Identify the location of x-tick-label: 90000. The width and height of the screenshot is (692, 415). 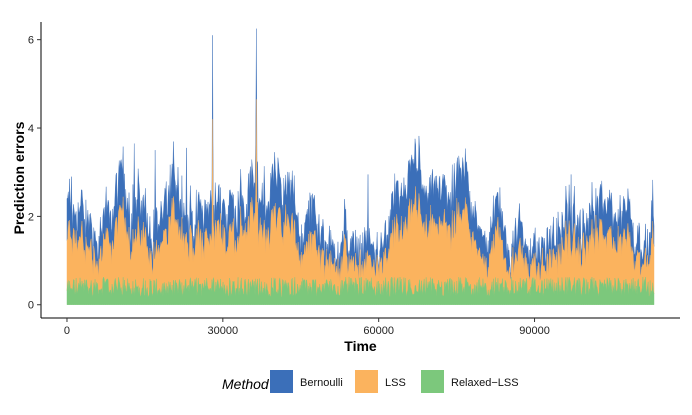
(534, 331).